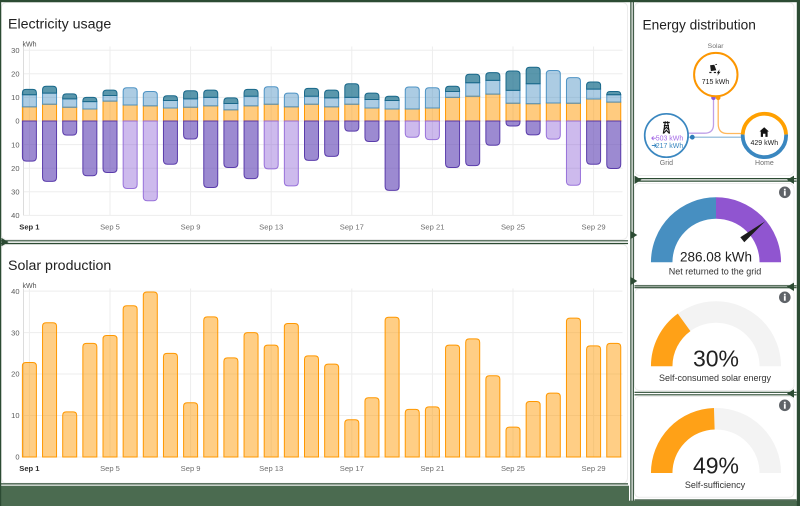  I want to click on svg-text: Net returned to the grid, so click(715, 271).